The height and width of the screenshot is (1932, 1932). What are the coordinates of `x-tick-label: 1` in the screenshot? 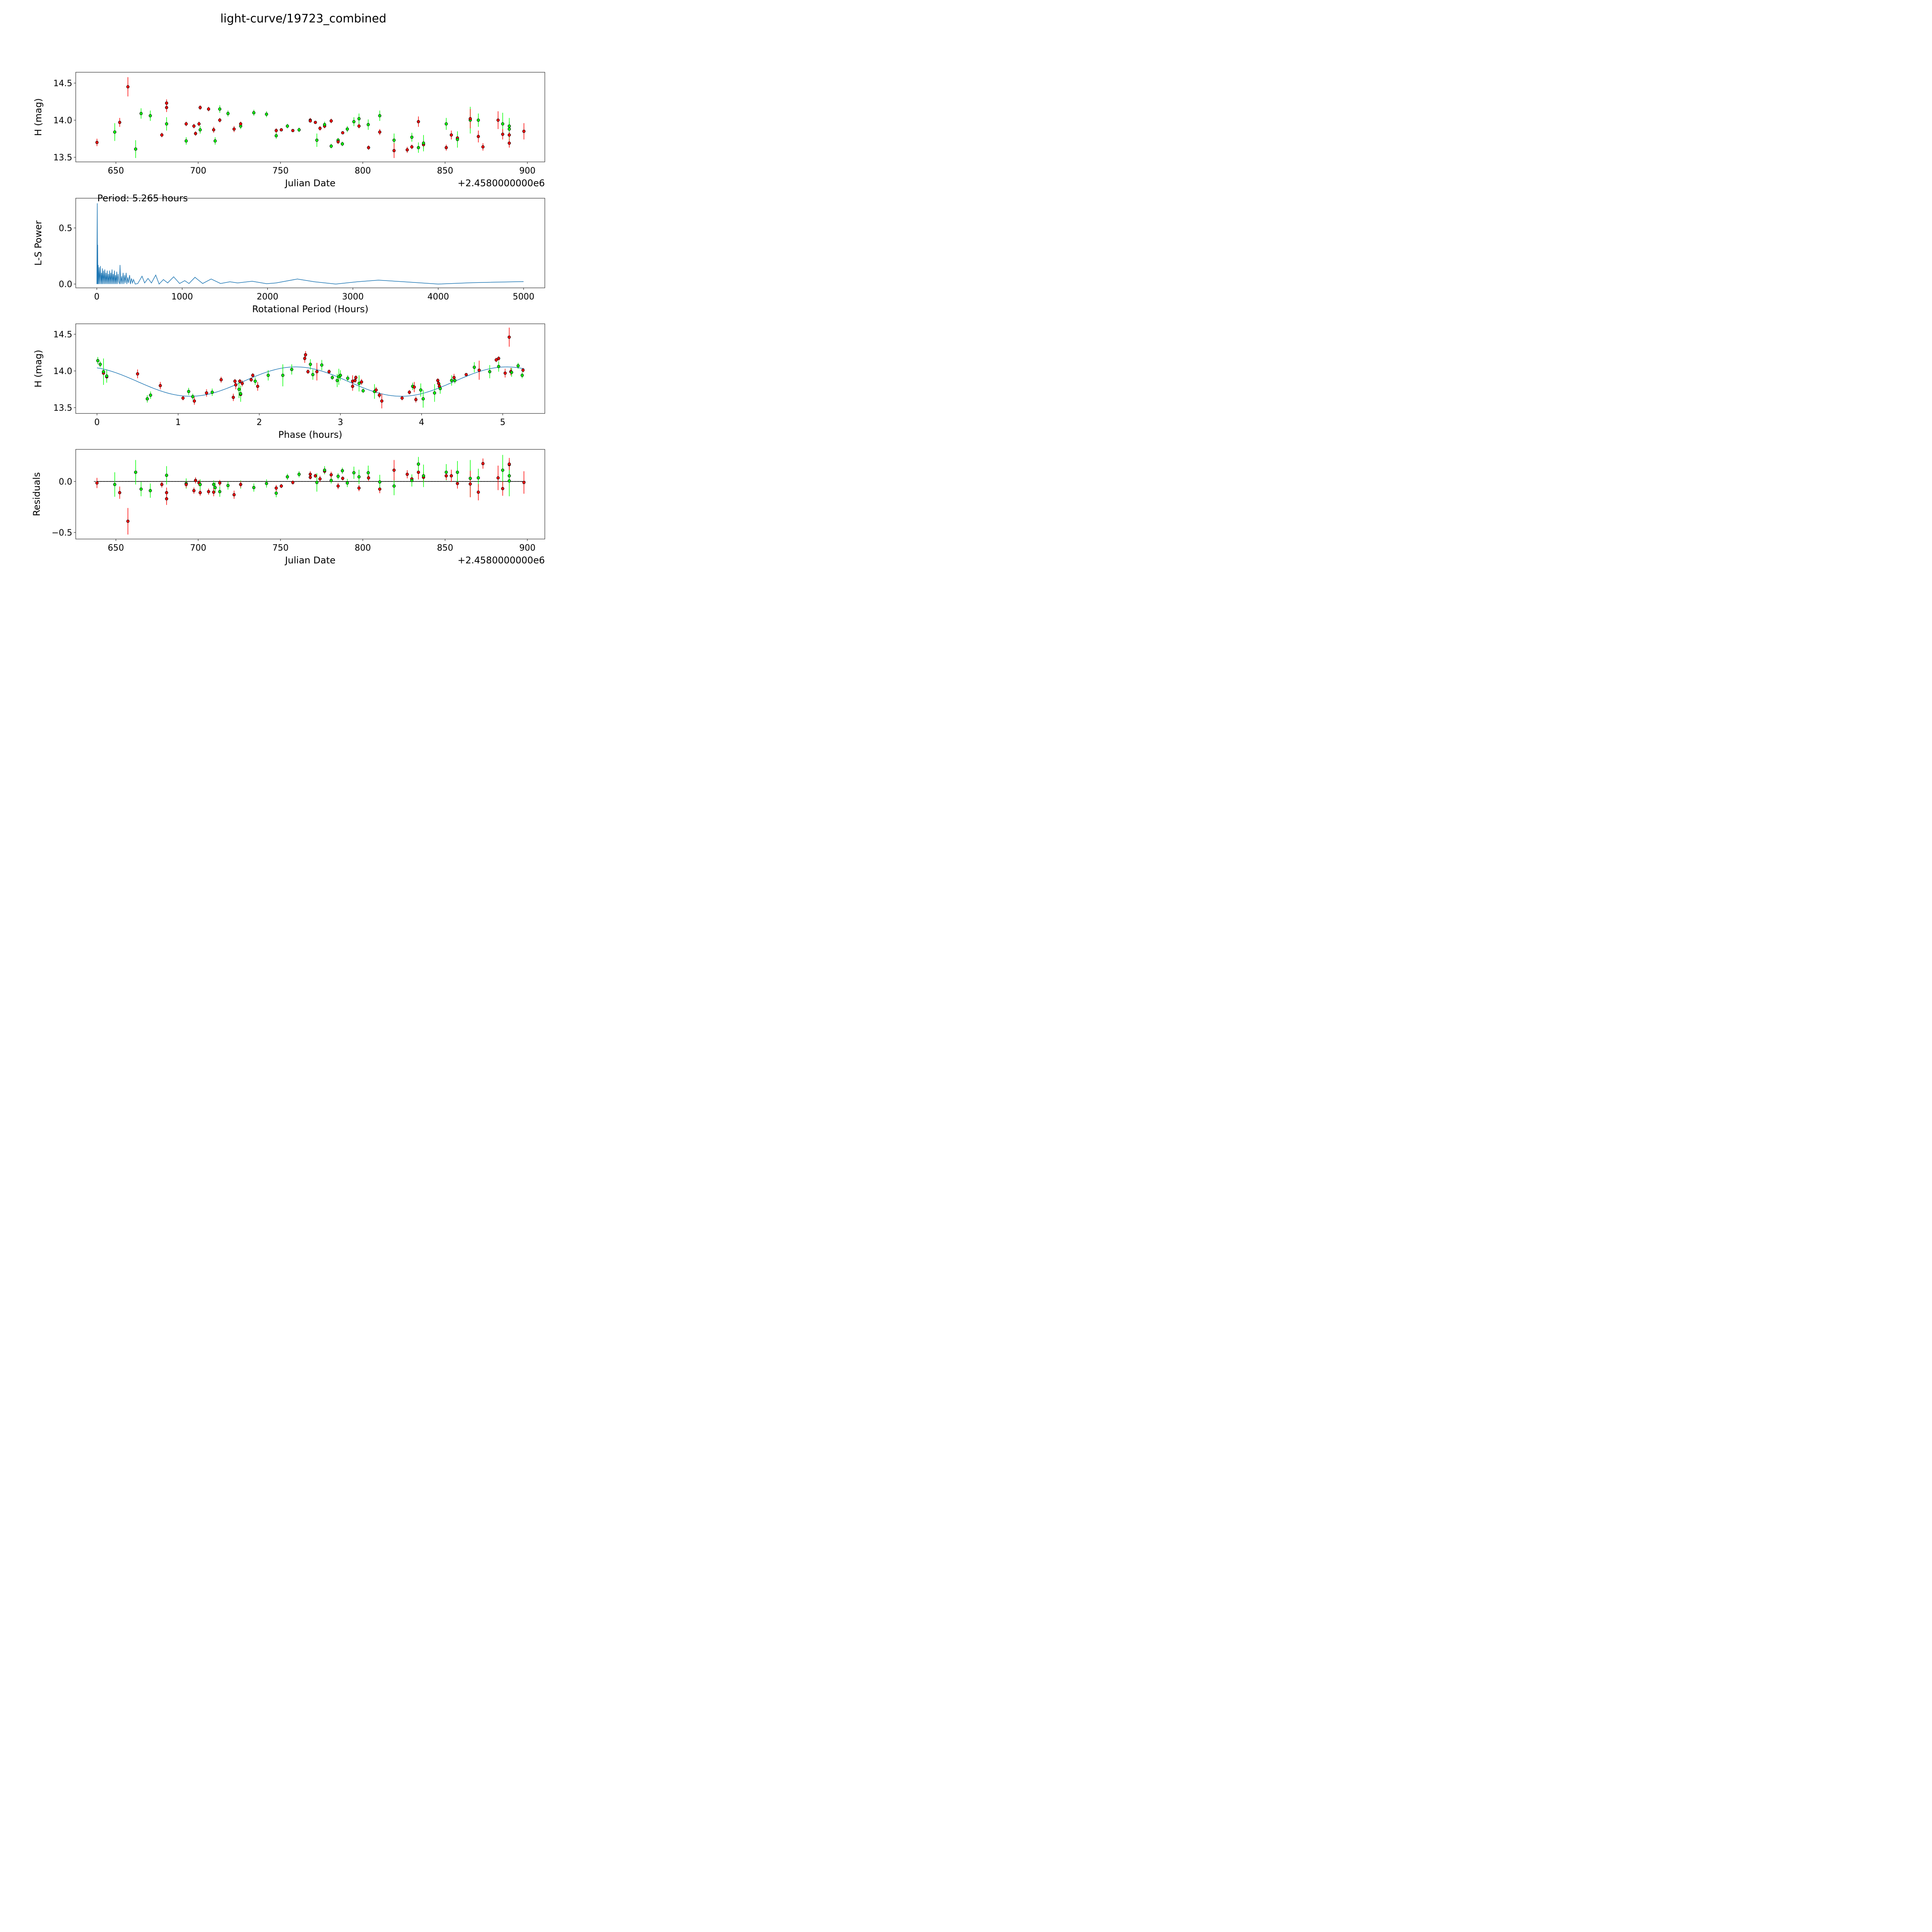 It's located at (178, 422).